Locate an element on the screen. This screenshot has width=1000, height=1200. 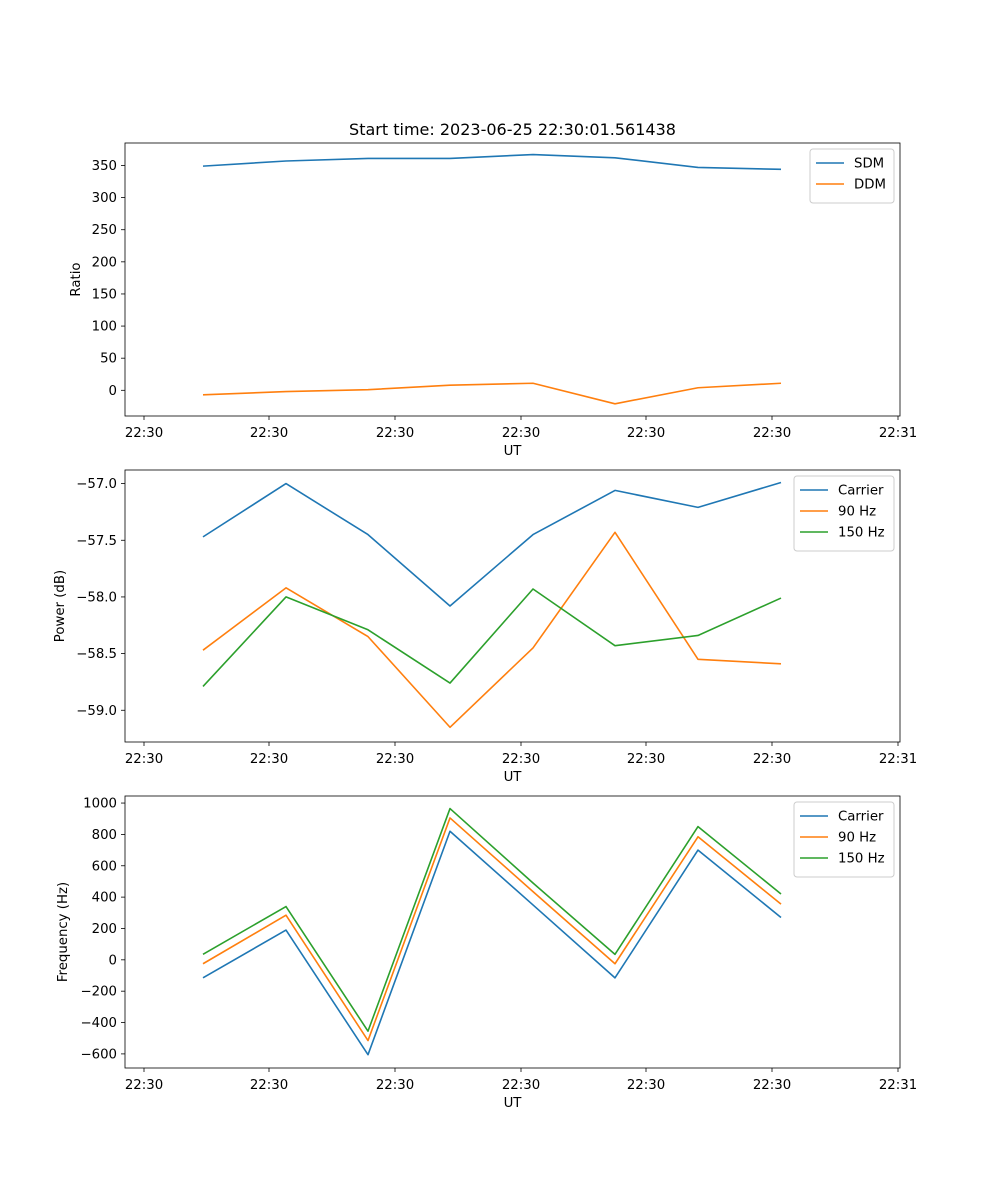
y-axis-label: Power (dB) is located at coordinates (60, 606).